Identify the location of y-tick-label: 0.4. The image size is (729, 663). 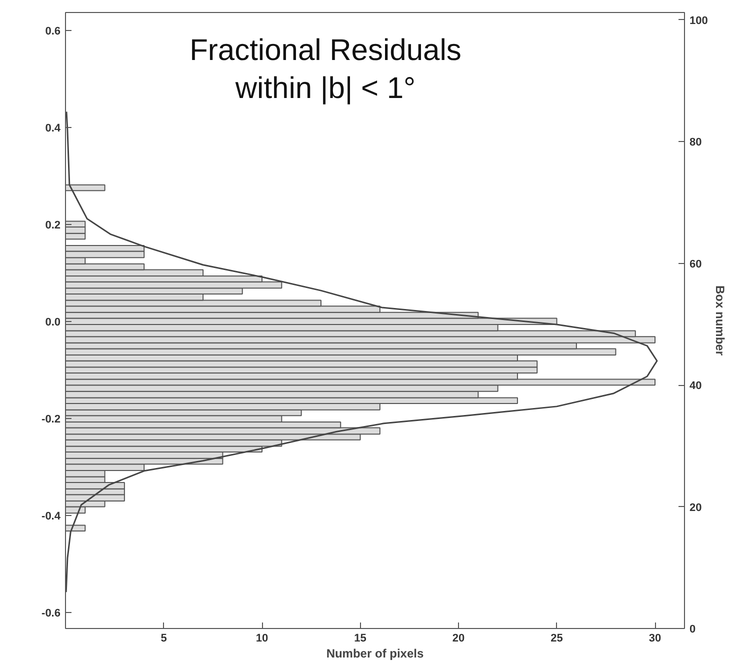
(53, 128).